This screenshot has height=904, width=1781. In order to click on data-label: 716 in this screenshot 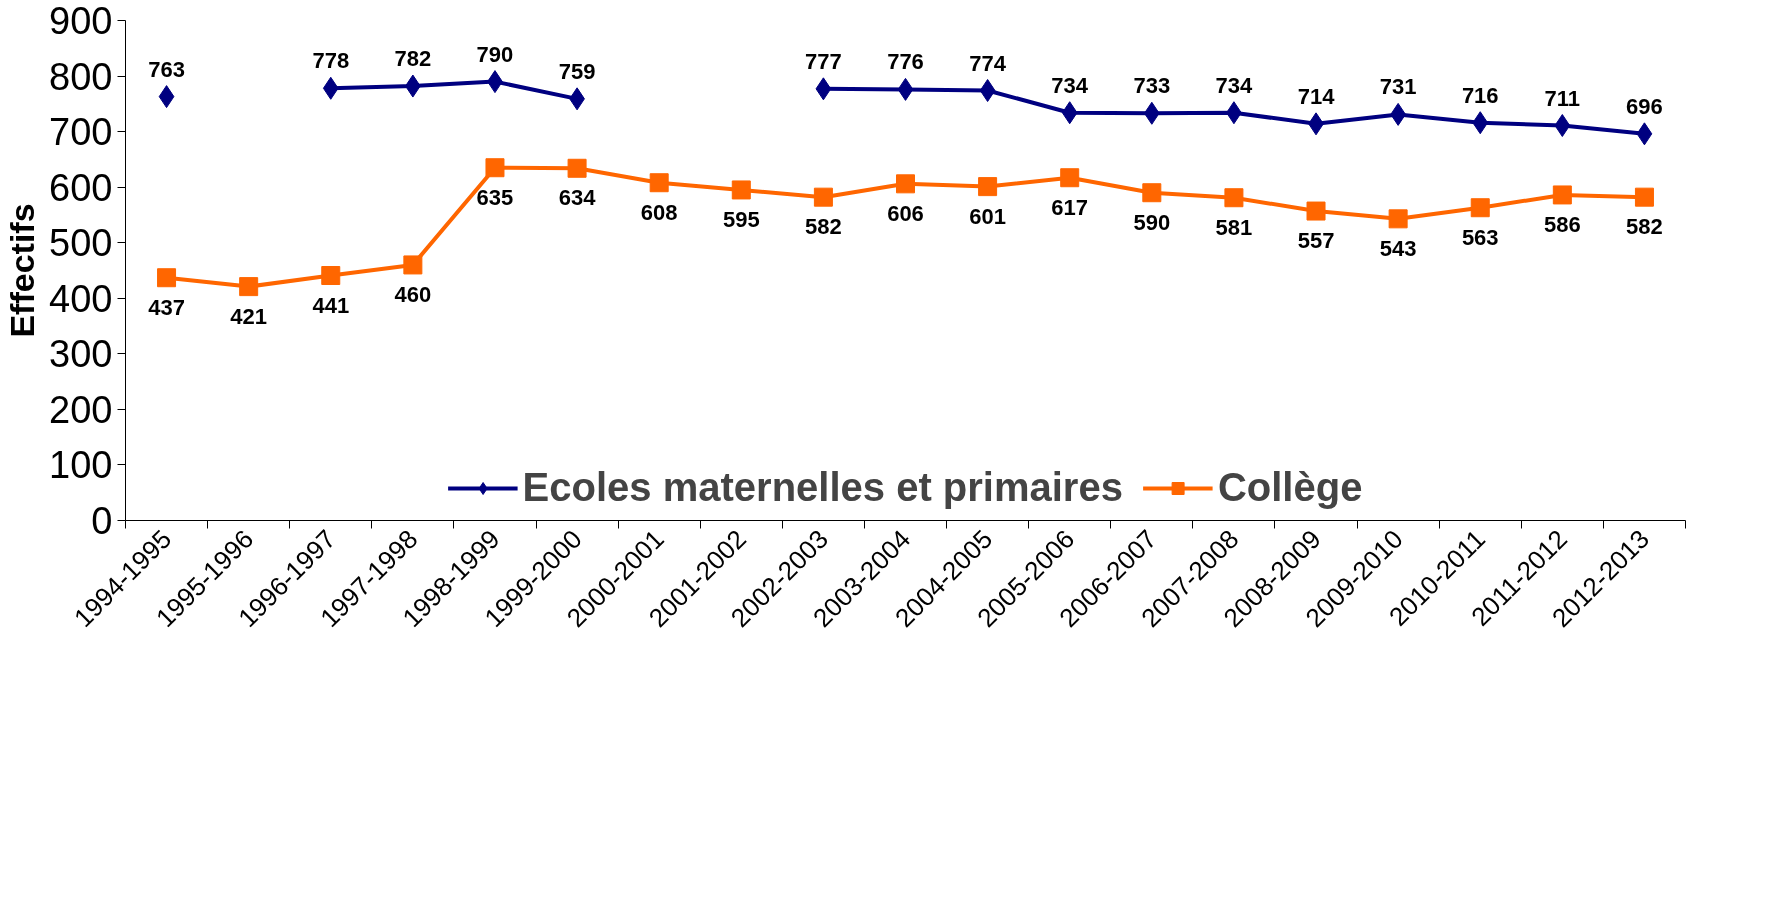, I will do `click(1480, 95)`.